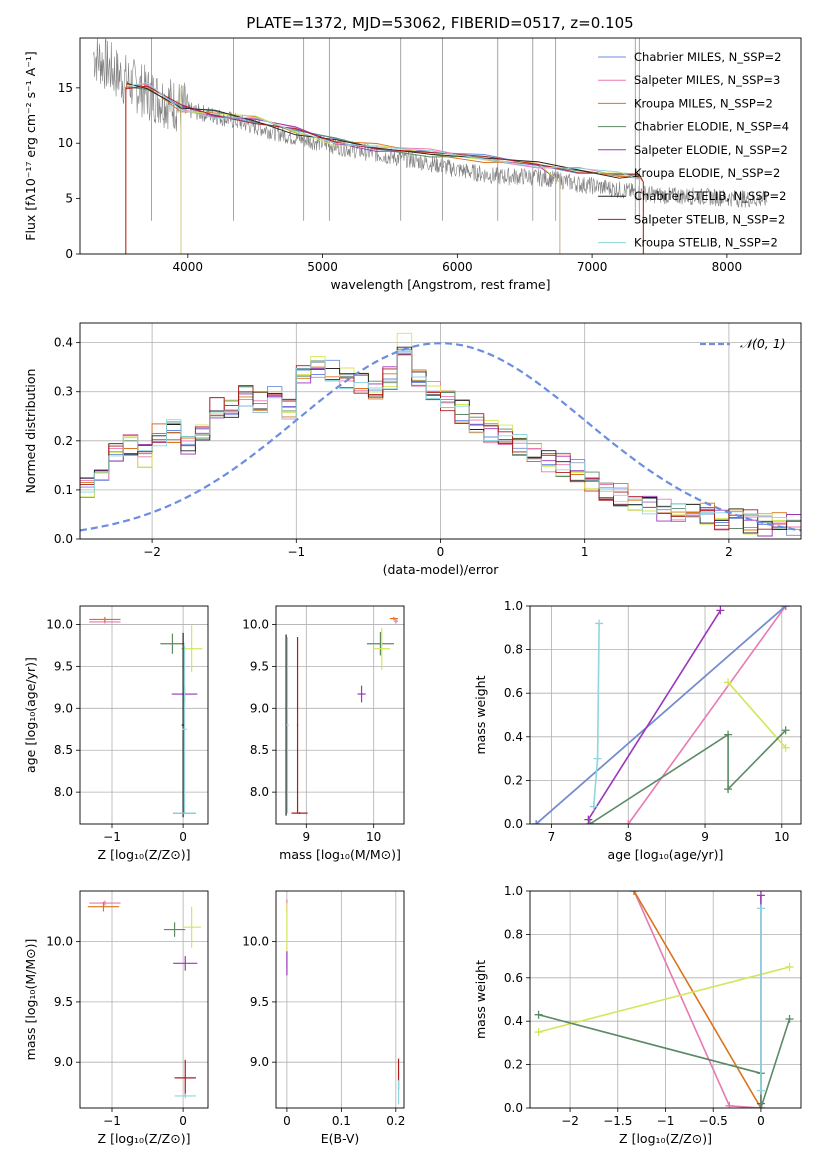 The width and height of the screenshot is (819, 1170). I want to click on legend-label-salpeter_elodie: Salpeter ELODIE, N_SSP=2, so click(711, 150).